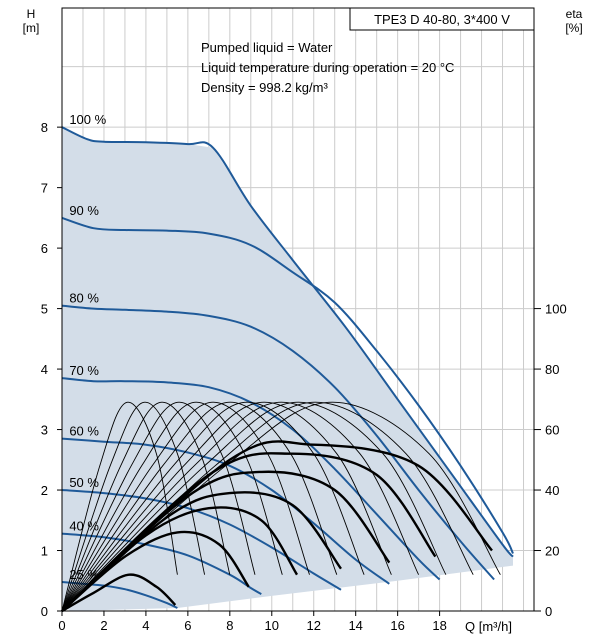  I want to click on y-right-tick-label: 60, so click(552, 430).